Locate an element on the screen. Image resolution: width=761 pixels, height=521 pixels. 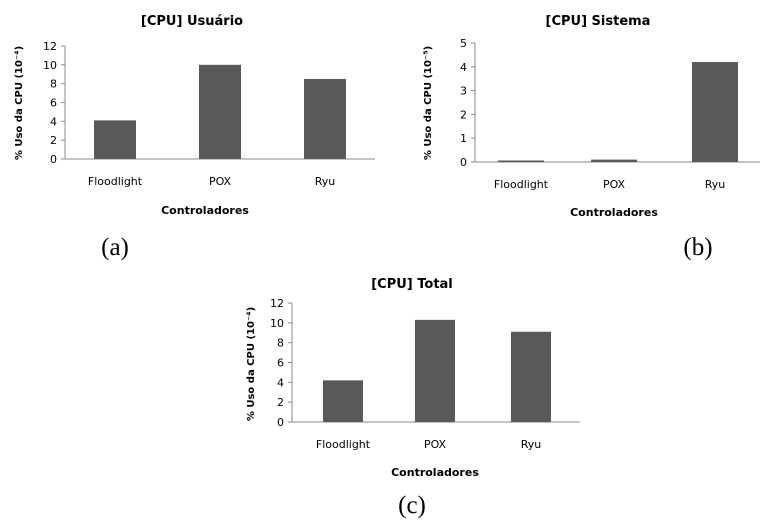
y-tick-label: 1 is located at coordinates (463, 138).